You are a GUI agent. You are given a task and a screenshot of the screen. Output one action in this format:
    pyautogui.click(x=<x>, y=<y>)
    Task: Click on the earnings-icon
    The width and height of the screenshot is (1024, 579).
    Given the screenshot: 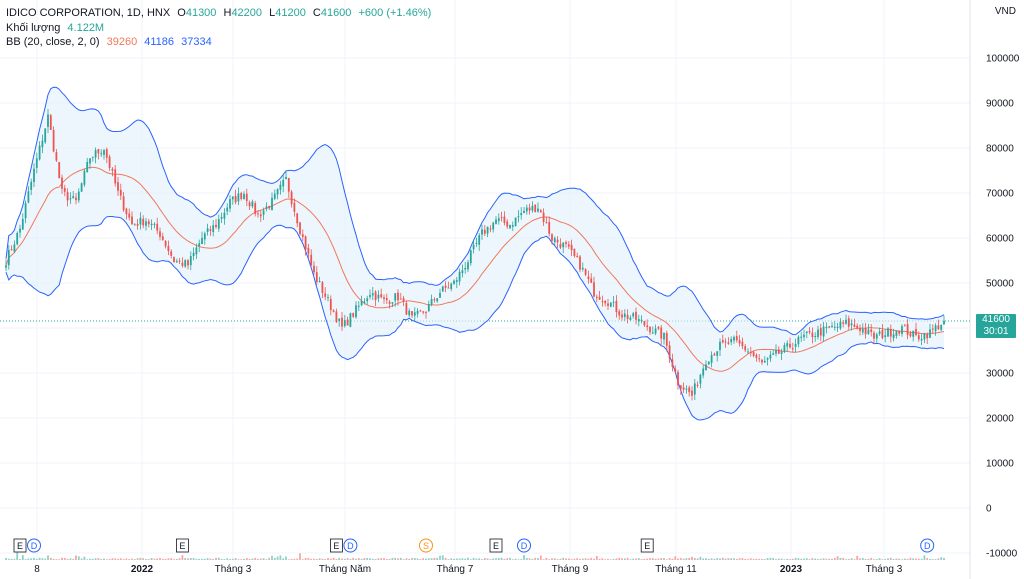 What is the action you would take?
    pyautogui.click(x=336, y=545)
    